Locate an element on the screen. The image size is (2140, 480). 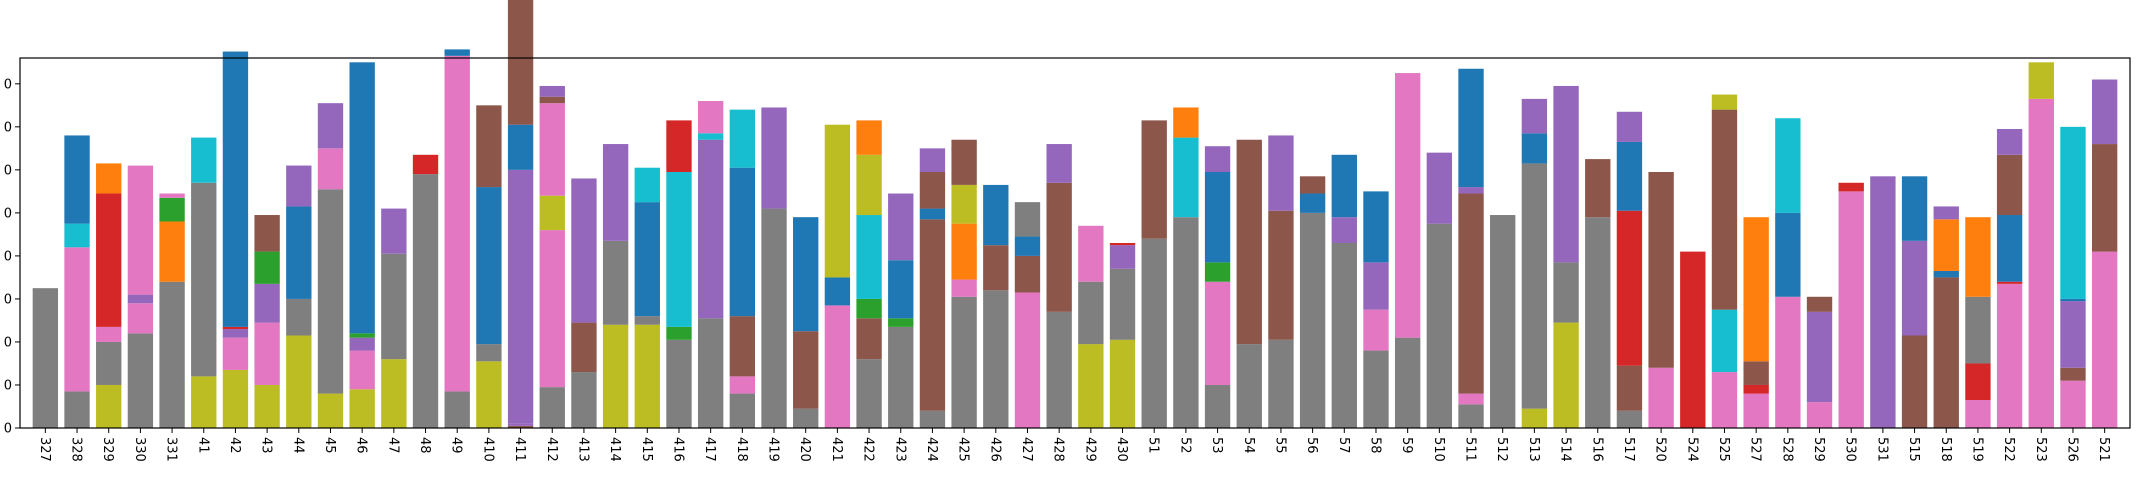
x-tick-label-522: 522 is located at coordinates (2008, 449).